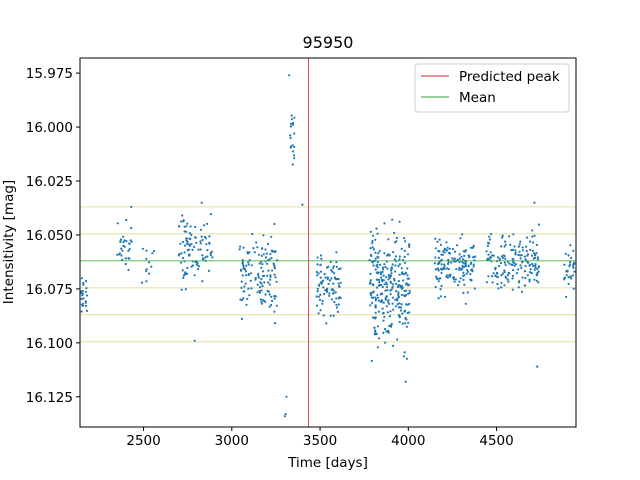  What do you see at coordinates (232, 441) in the screenshot?
I see `x-tick-label: 3000` at bounding box center [232, 441].